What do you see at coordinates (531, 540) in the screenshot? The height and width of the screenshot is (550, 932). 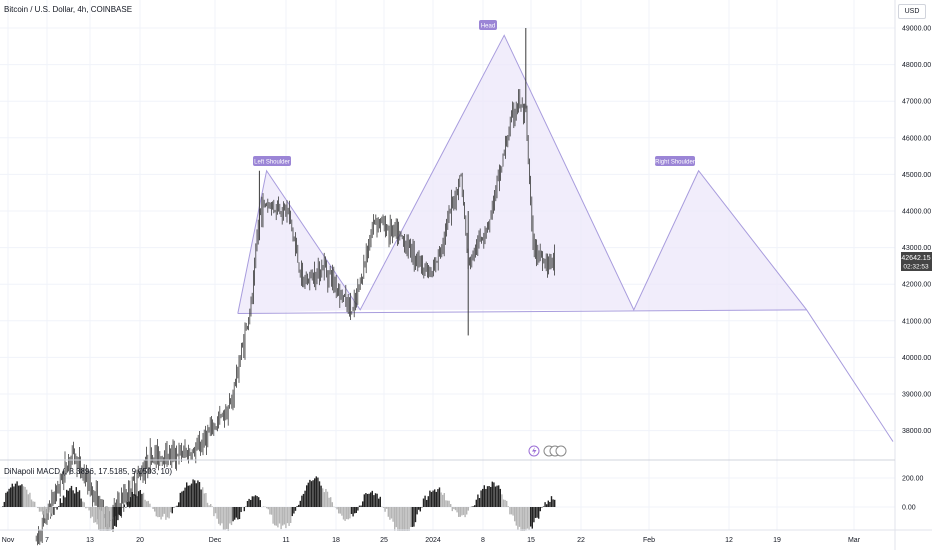 I see `x-tick-label: 15` at bounding box center [531, 540].